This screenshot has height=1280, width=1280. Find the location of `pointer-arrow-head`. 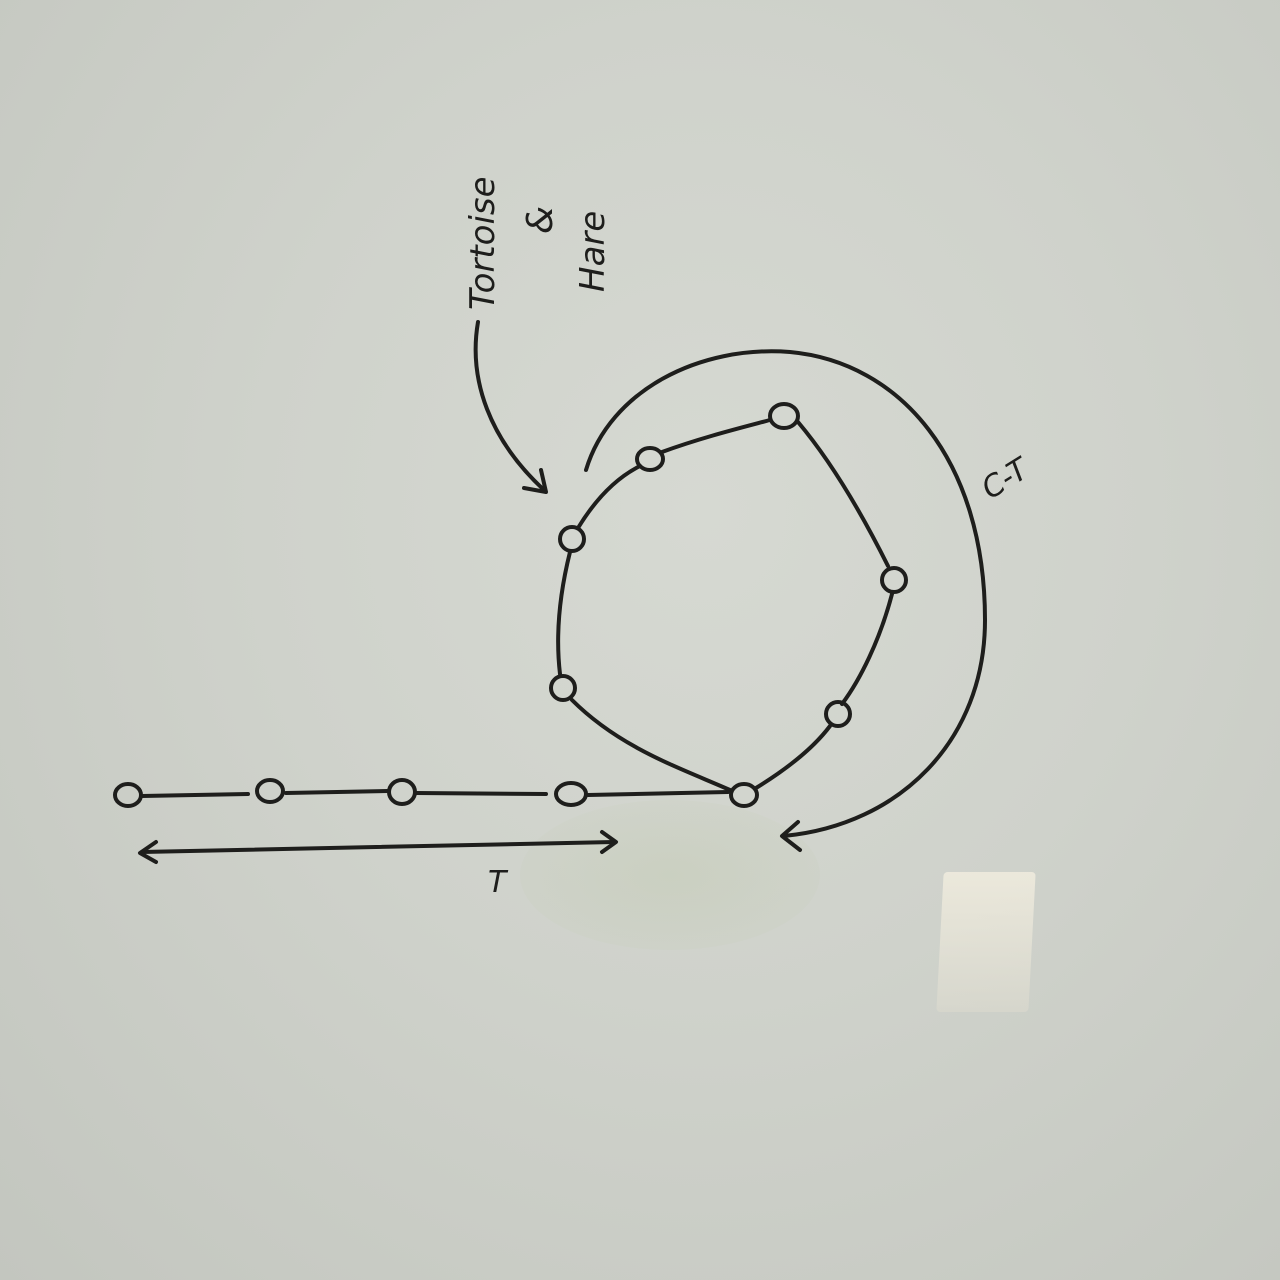

pointer-arrow-head is located at coordinates (535, 481).